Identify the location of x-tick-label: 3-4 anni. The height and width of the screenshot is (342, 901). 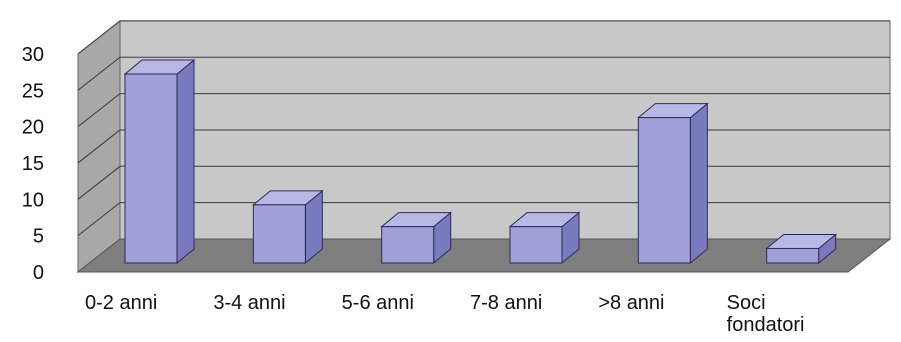
(249, 303).